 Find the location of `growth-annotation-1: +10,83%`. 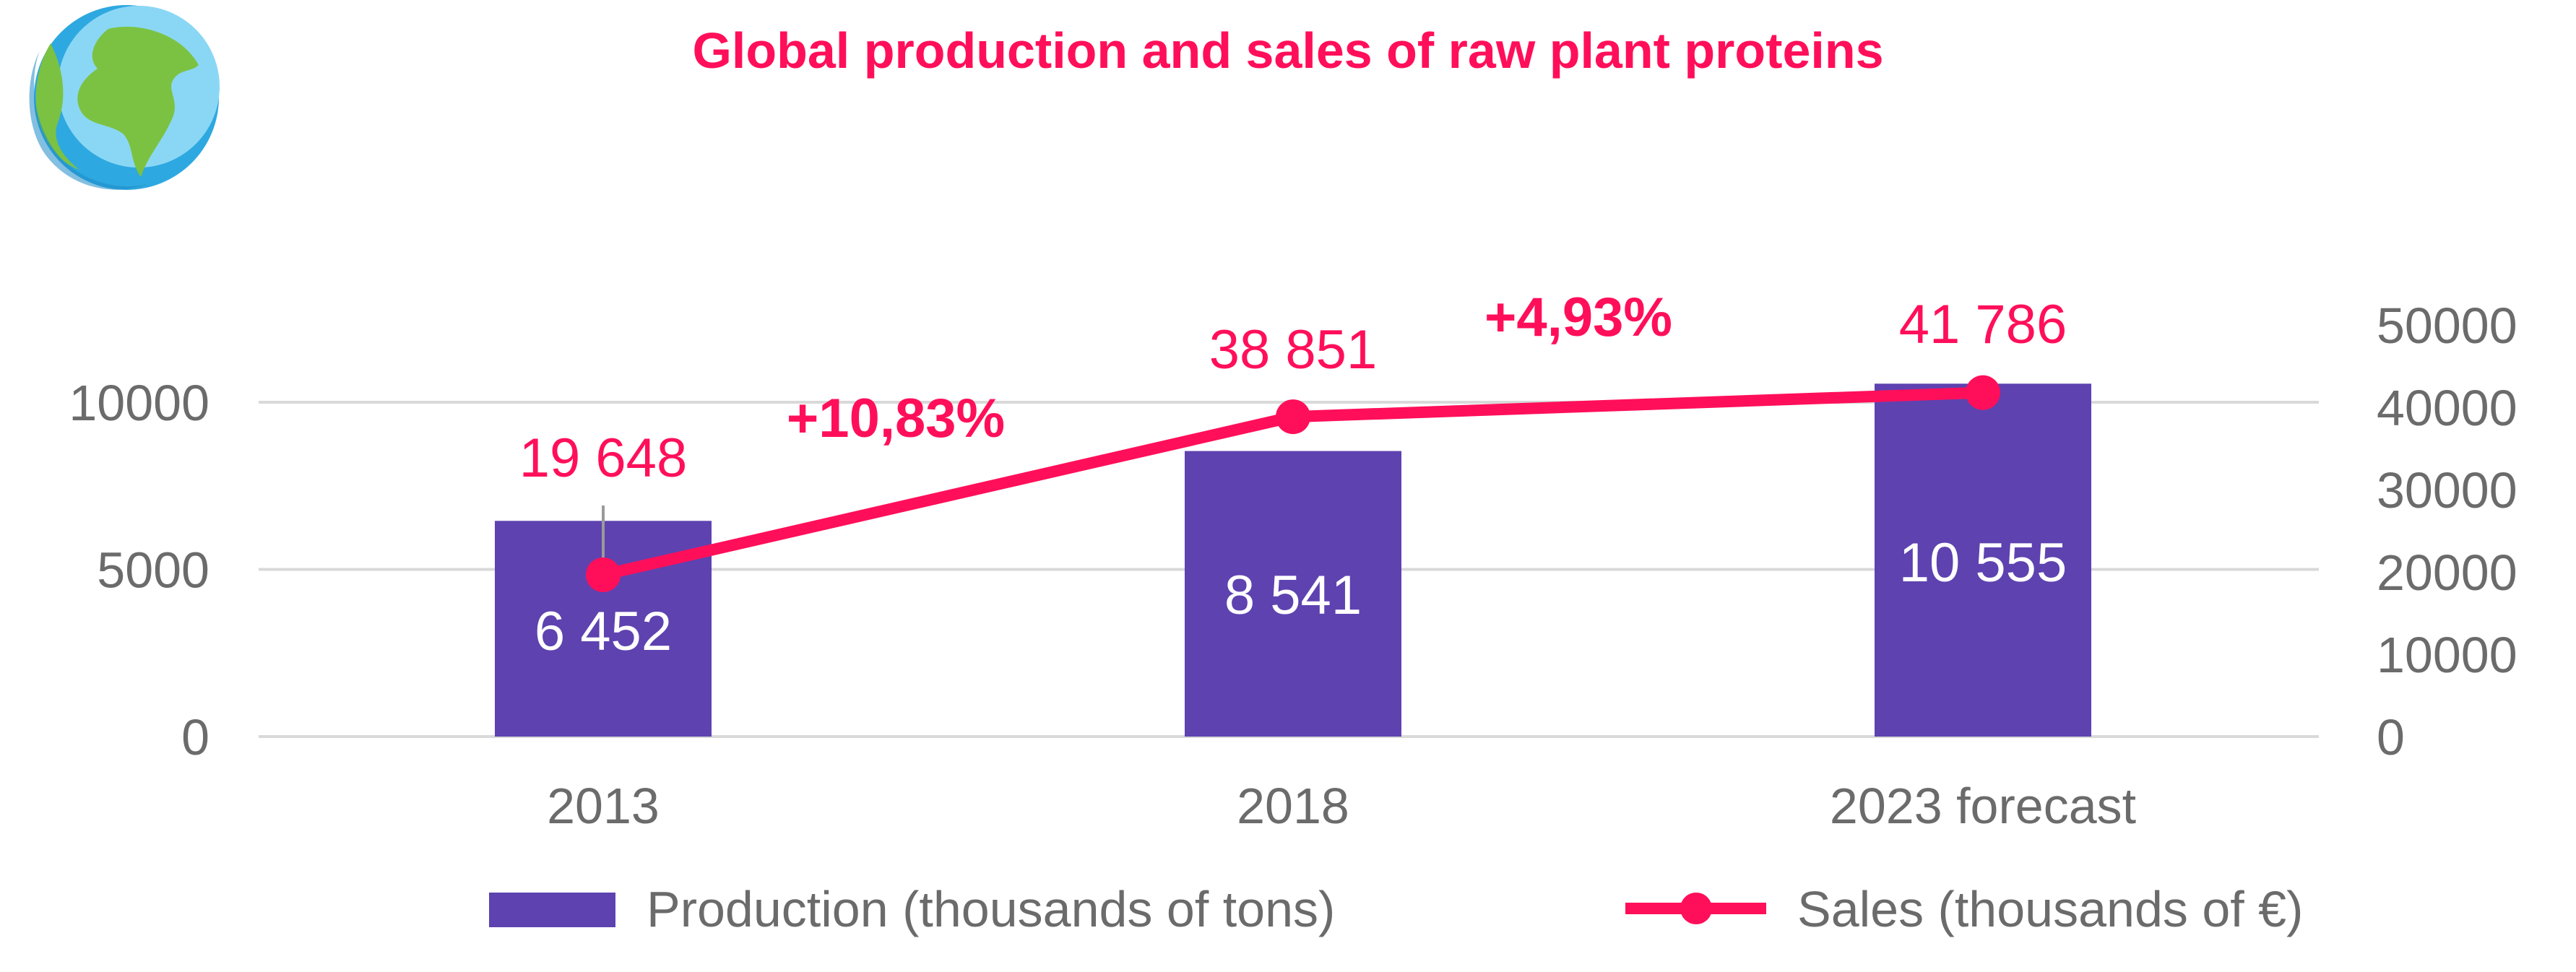

growth-annotation-1: +10,83% is located at coordinates (896, 419).